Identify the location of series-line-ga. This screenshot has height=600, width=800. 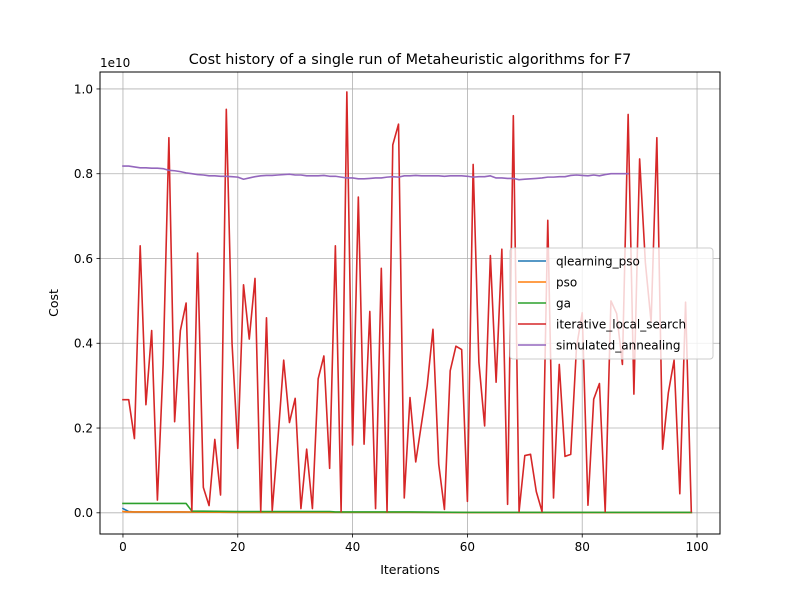
(407, 508).